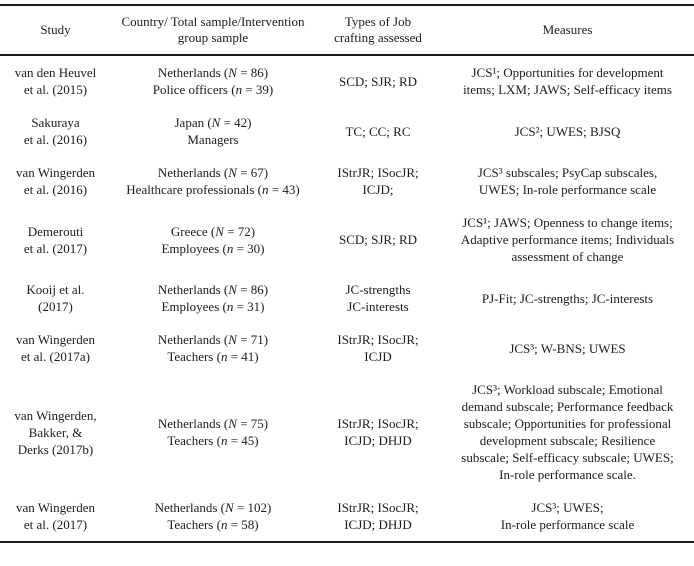 The width and height of the screenshot is (694, 566). What do you see at coordinates (213, 516) in the screenshot?
I see `cell-sample: Netherlands (N = 102) Teachers (n = 58)` at bounding box center [213, 516].